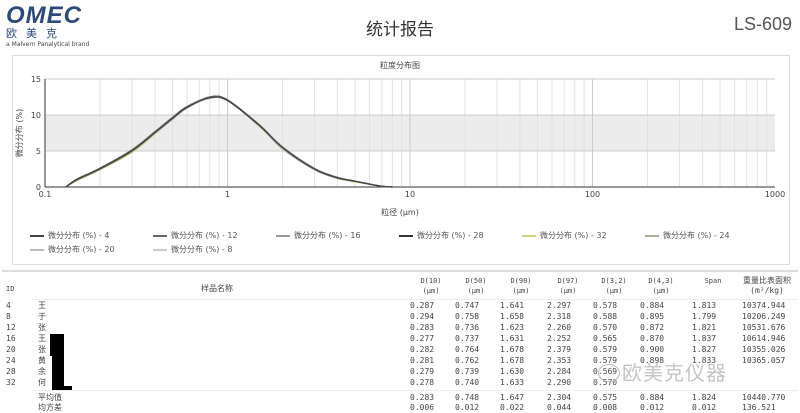 The height and width of the screenshot is (413, 800). I want to click on legend-item: 微分分布 (%) - 20, so click(72, 249).